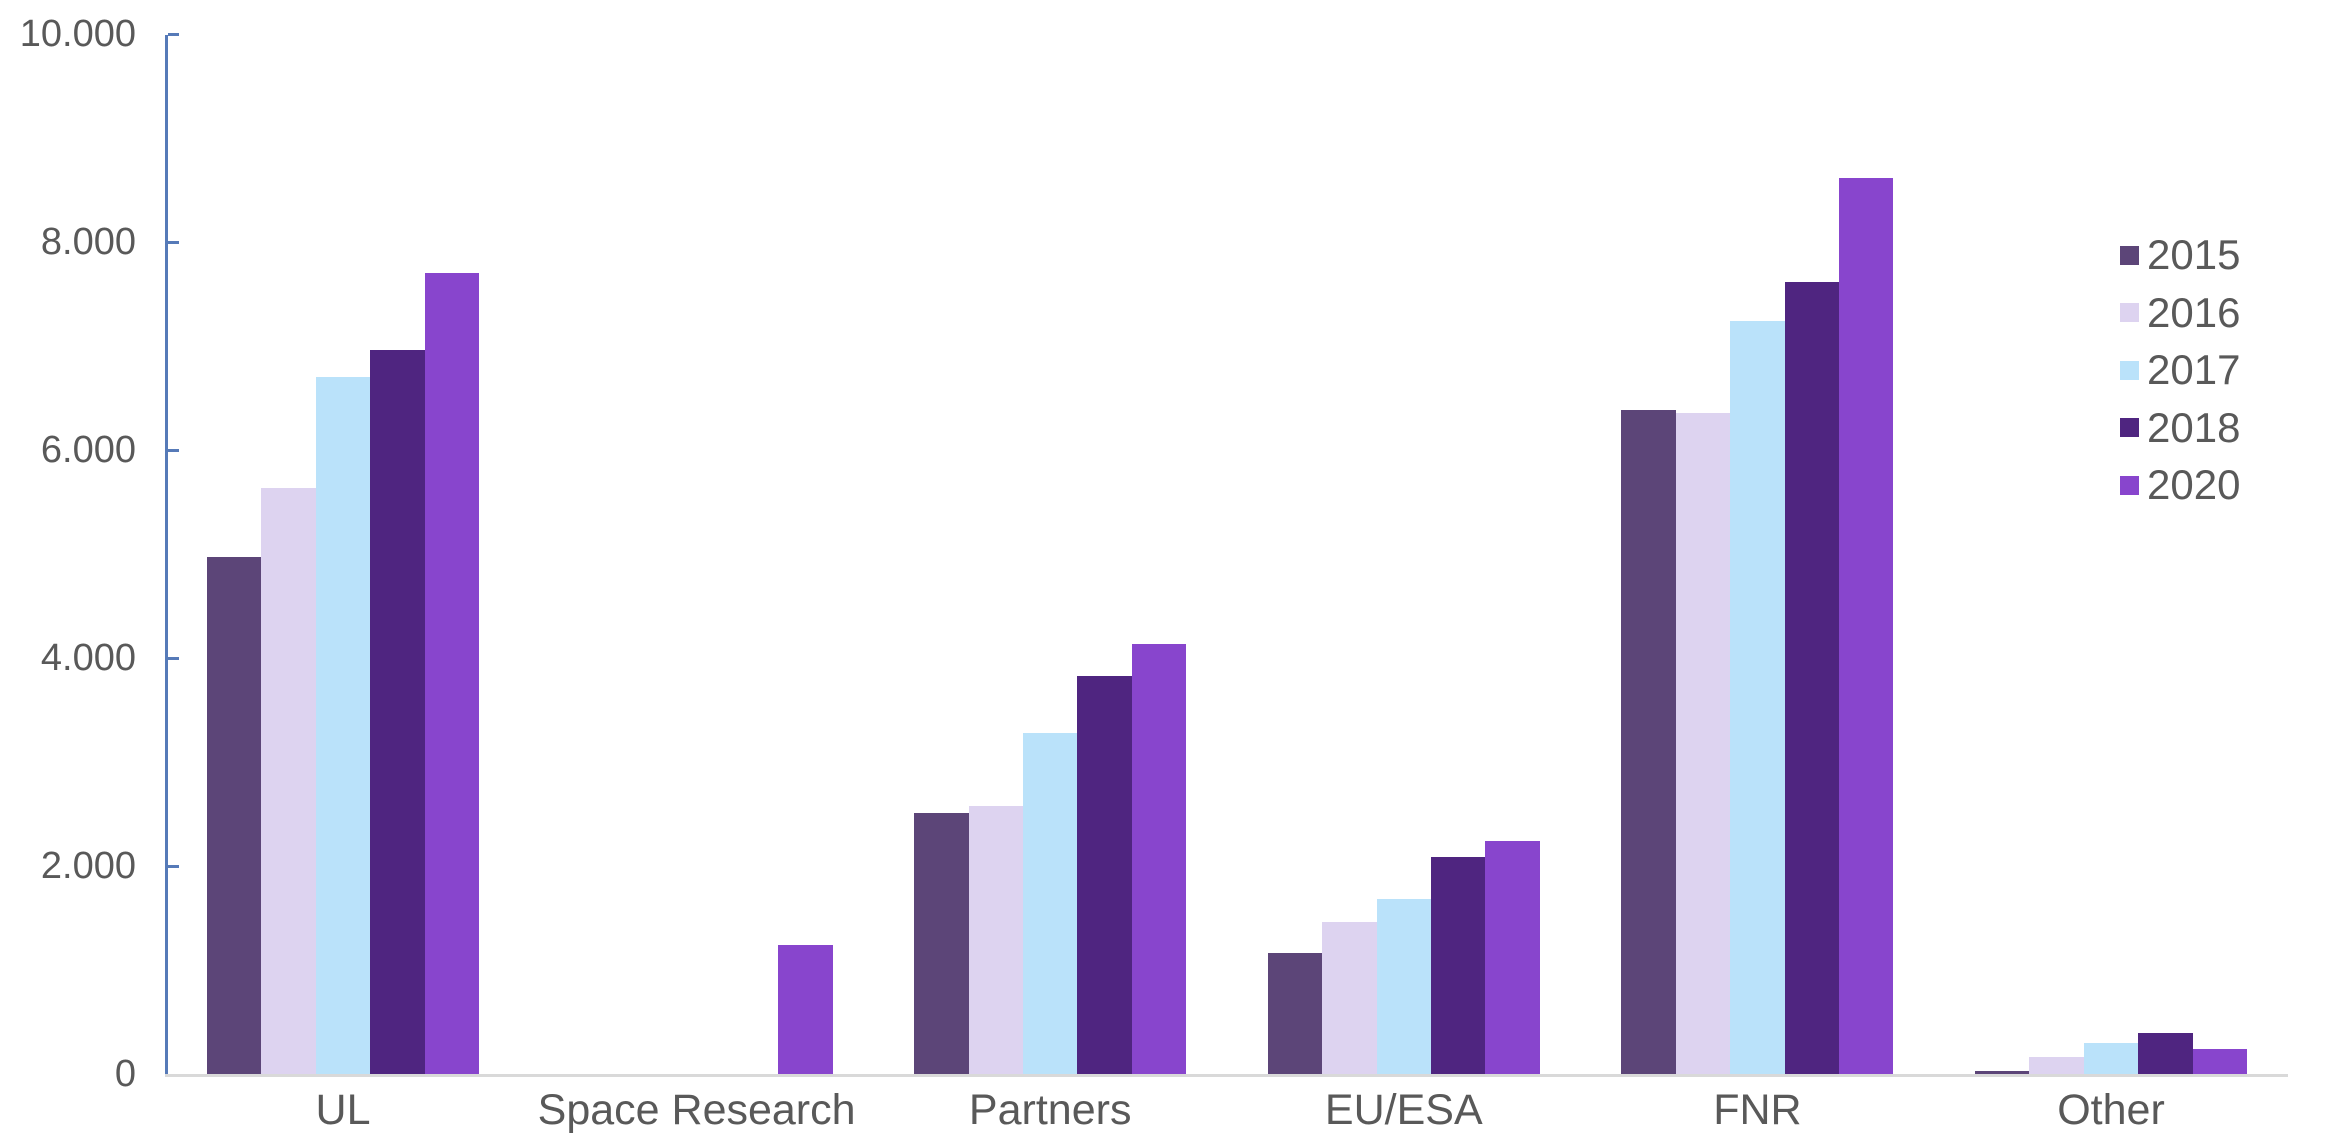 The width and height of the screenshot is (2352, 1148). Describe the element at coordinates (77, 34) in the screenshot. I see `y-axis-tick-label: 10.000` at that location.